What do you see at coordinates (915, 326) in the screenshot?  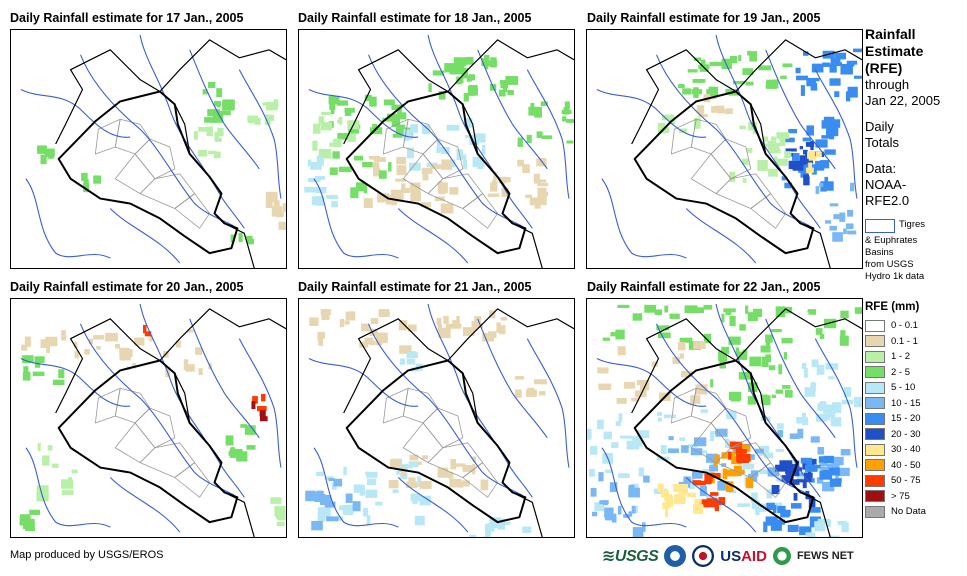 I see `legend-item: 0 - 0.1` at bounding box center [915, 326].